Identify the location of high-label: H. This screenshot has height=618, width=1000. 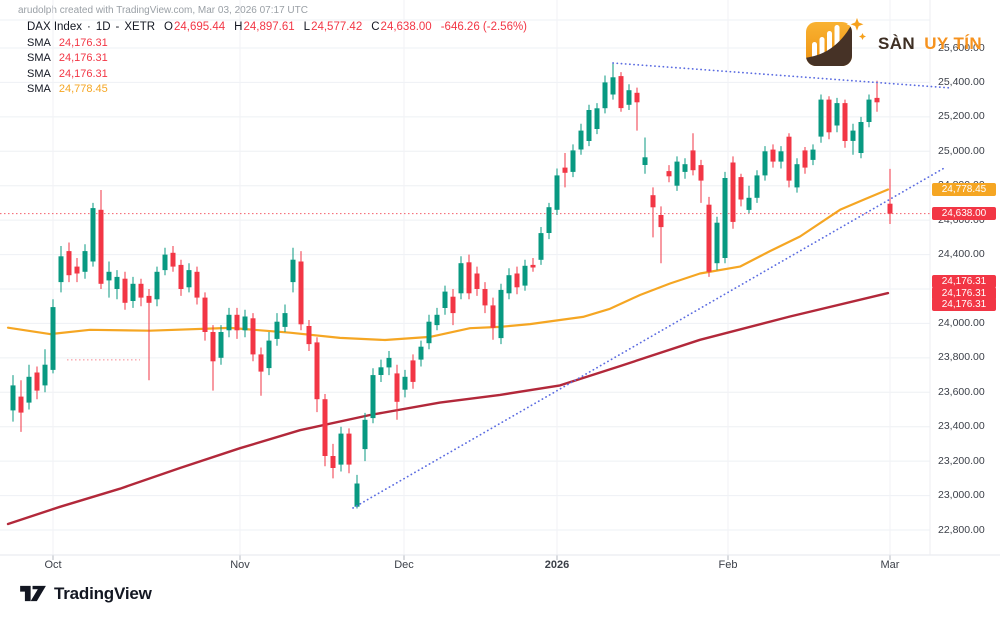
(238, 27).